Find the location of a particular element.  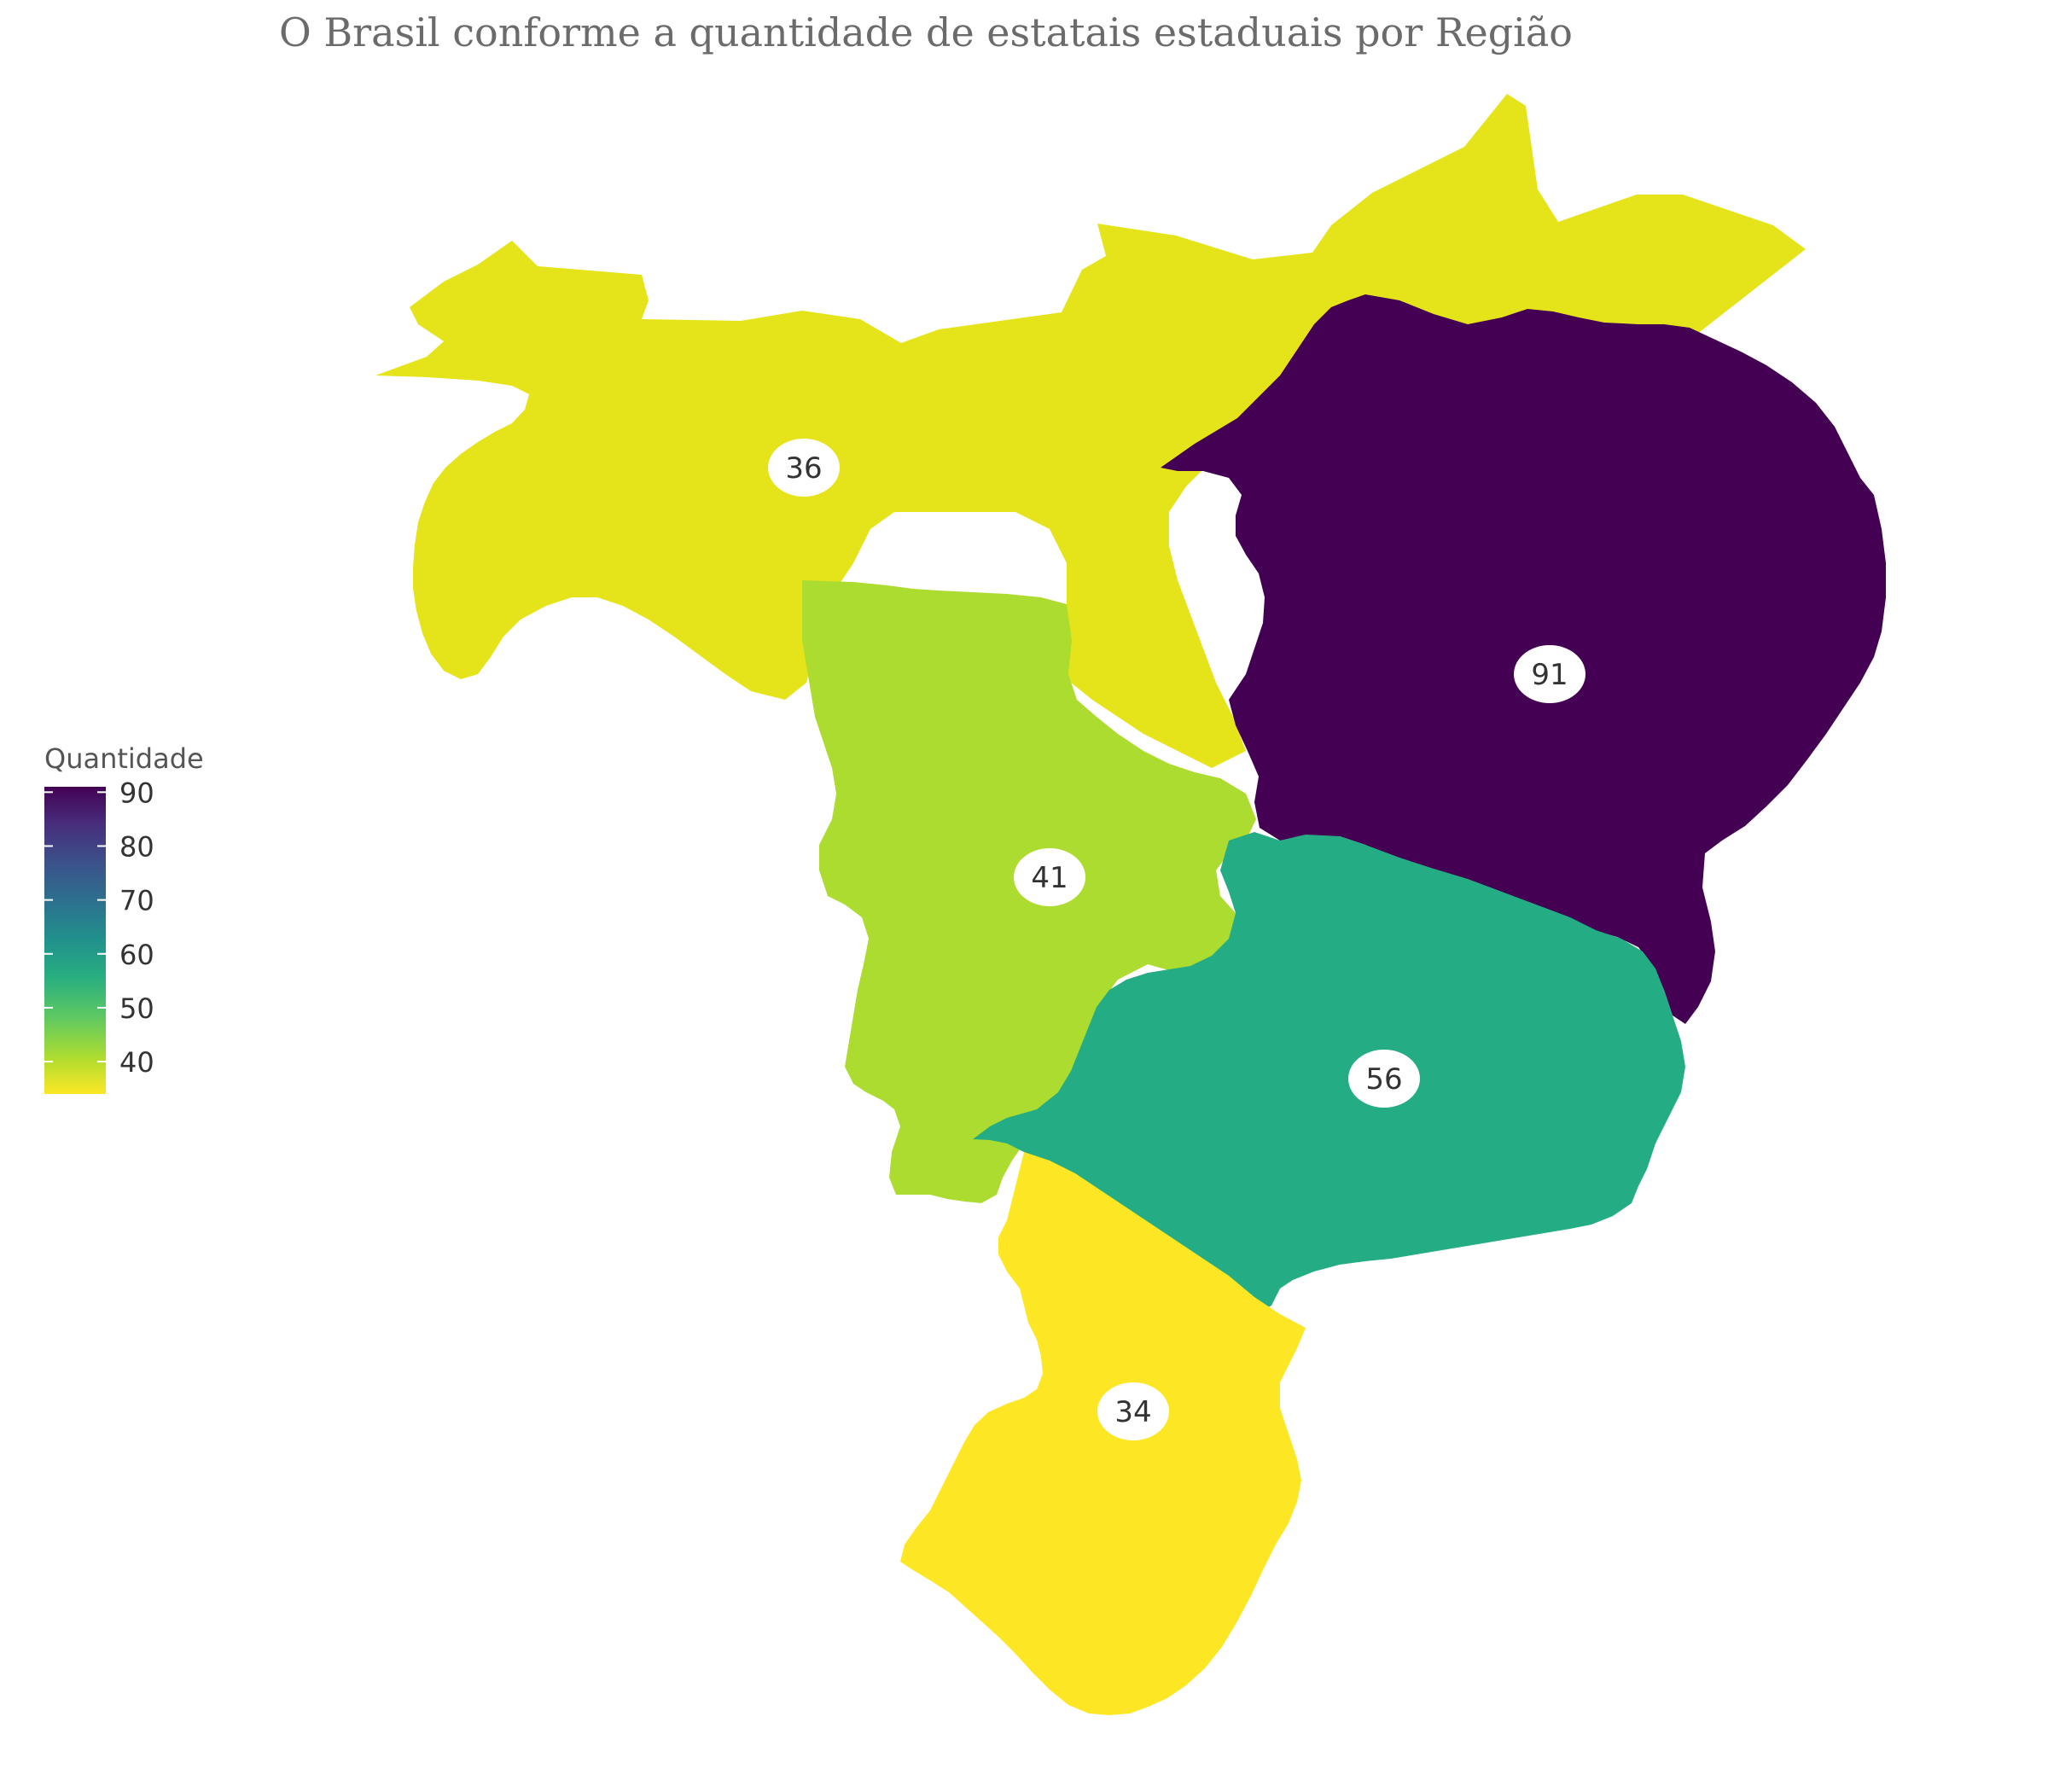

label-norte: 36 is located at coordinates (804, 468).